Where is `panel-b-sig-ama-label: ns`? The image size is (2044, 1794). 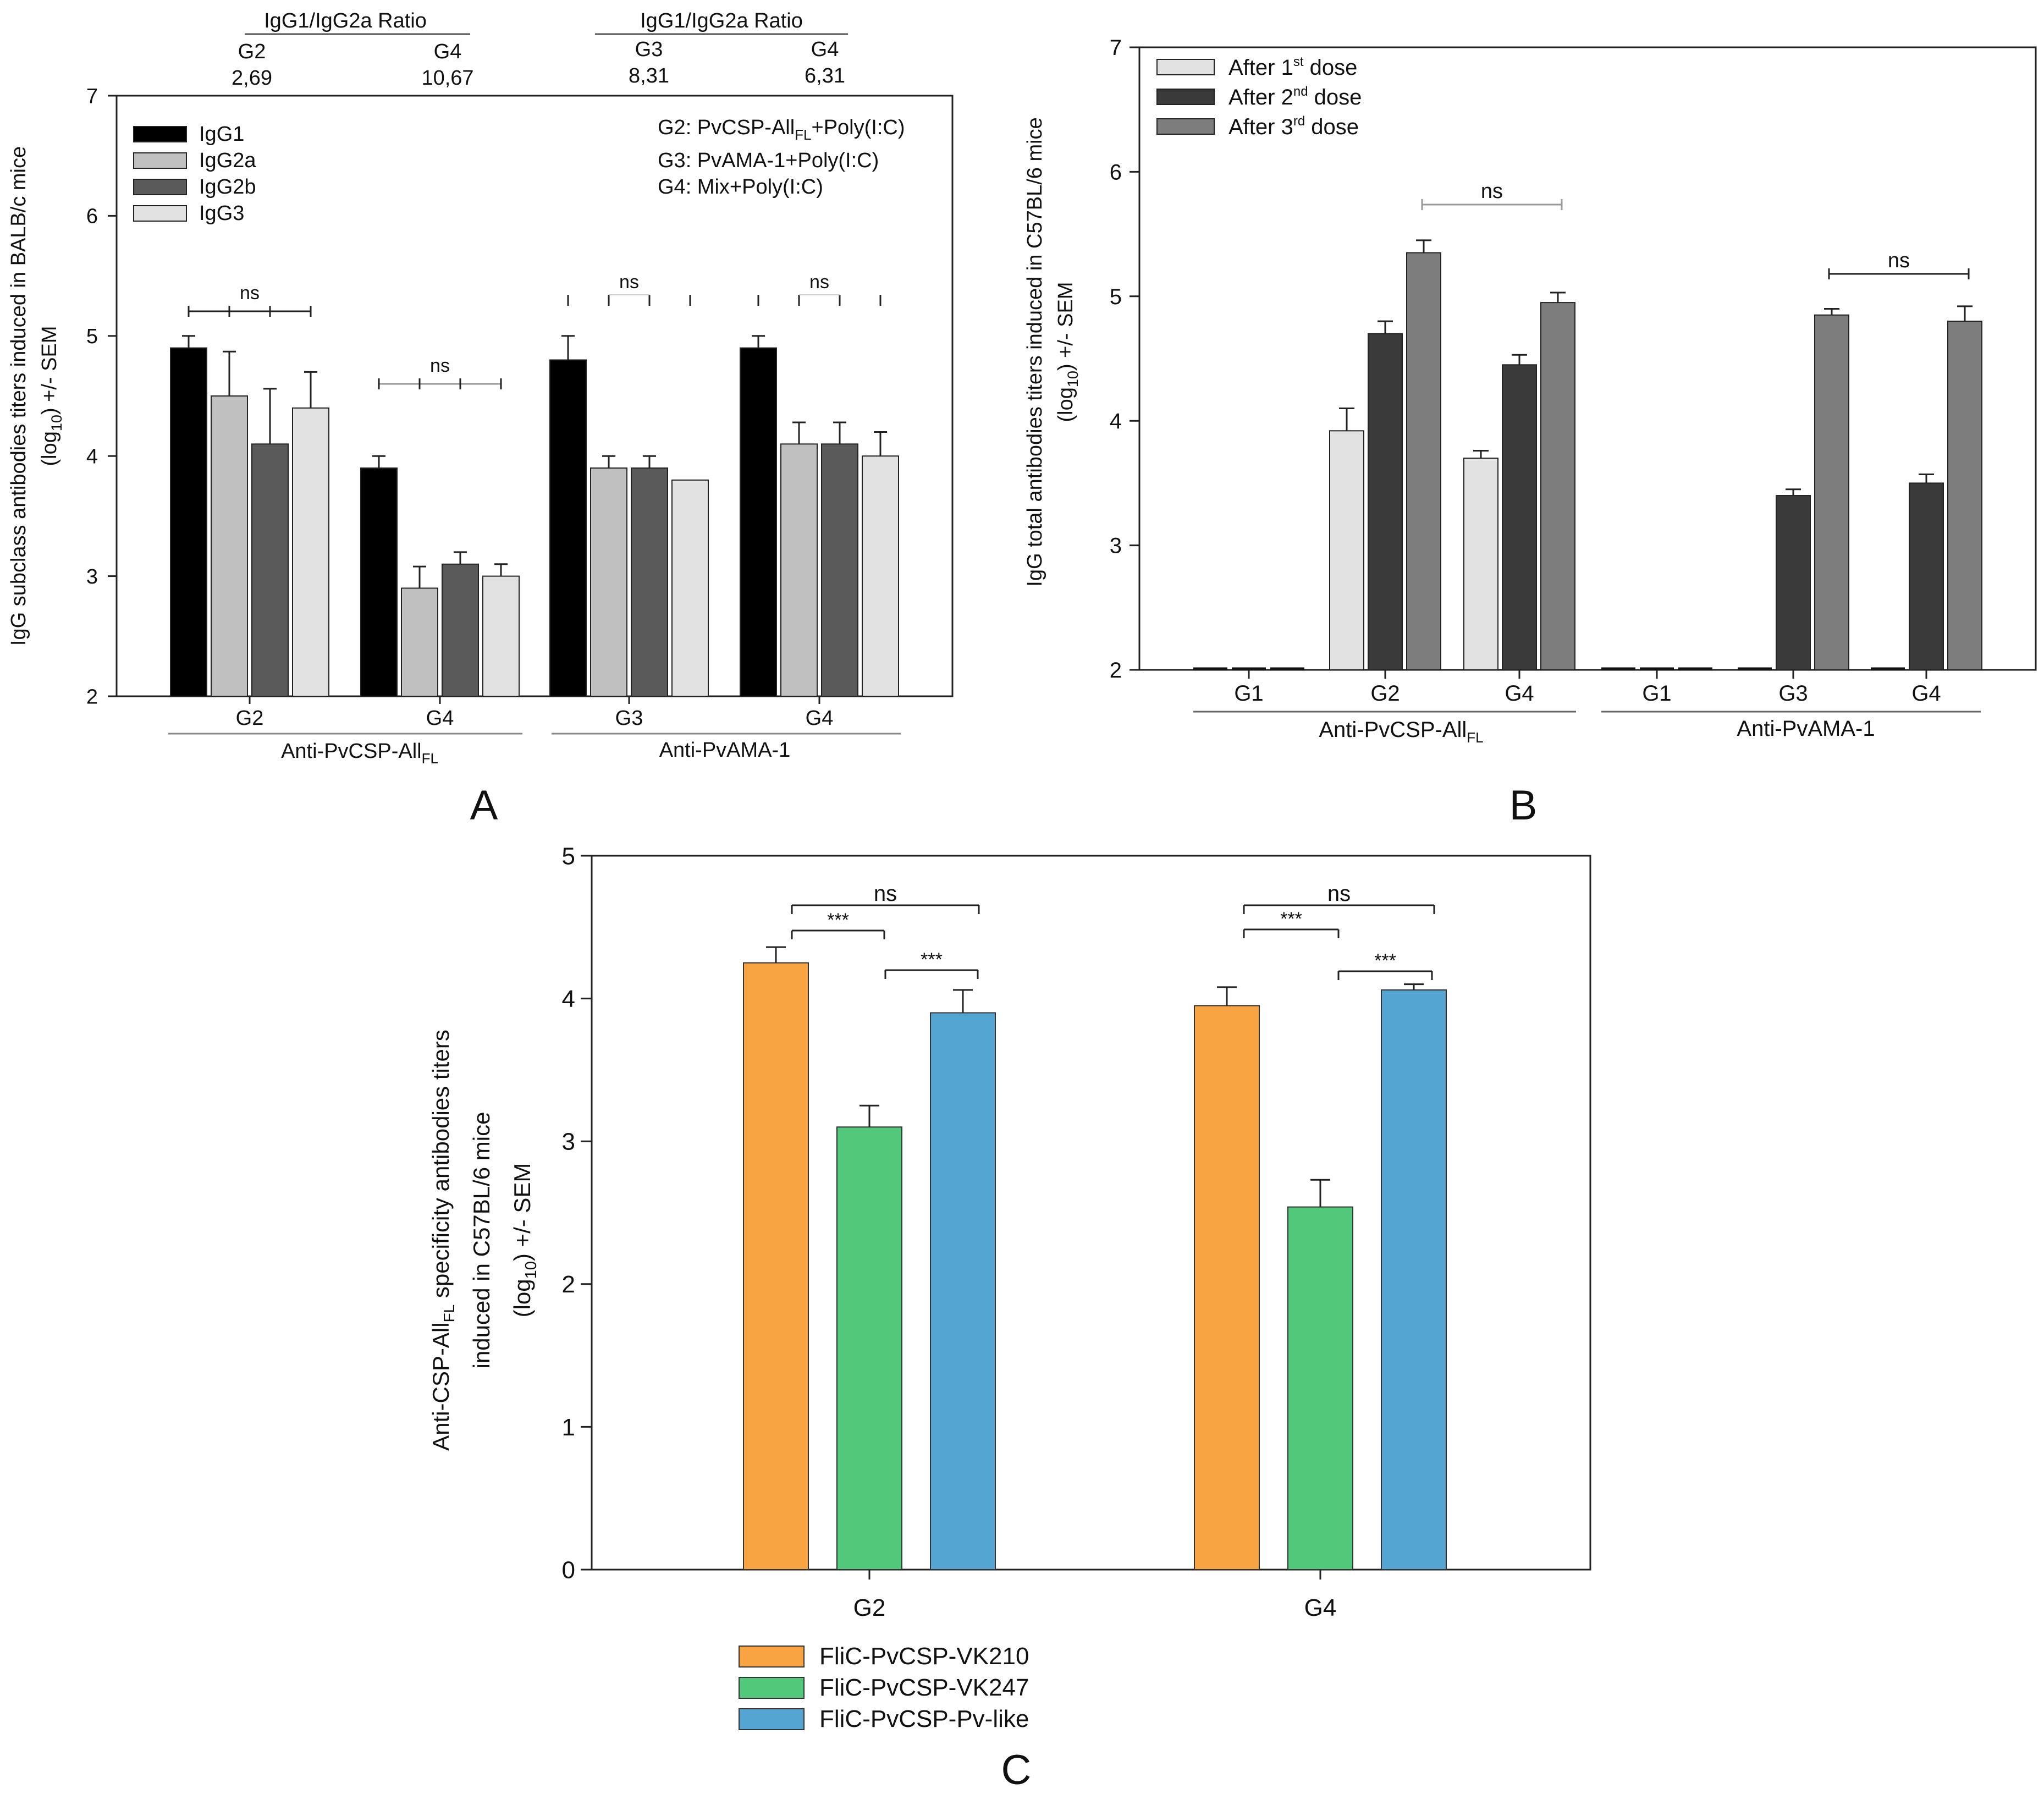
panel-b-sig-ama-label: ns is located at coordinates (1899, 260).